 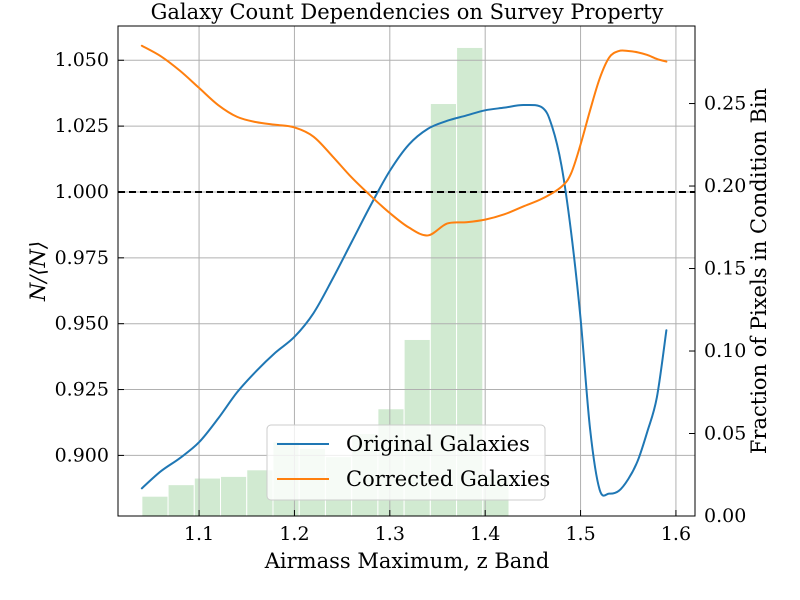 I want to click on legend: Original Galaxies Corrected Galaxies, so click(x=408, y=462).